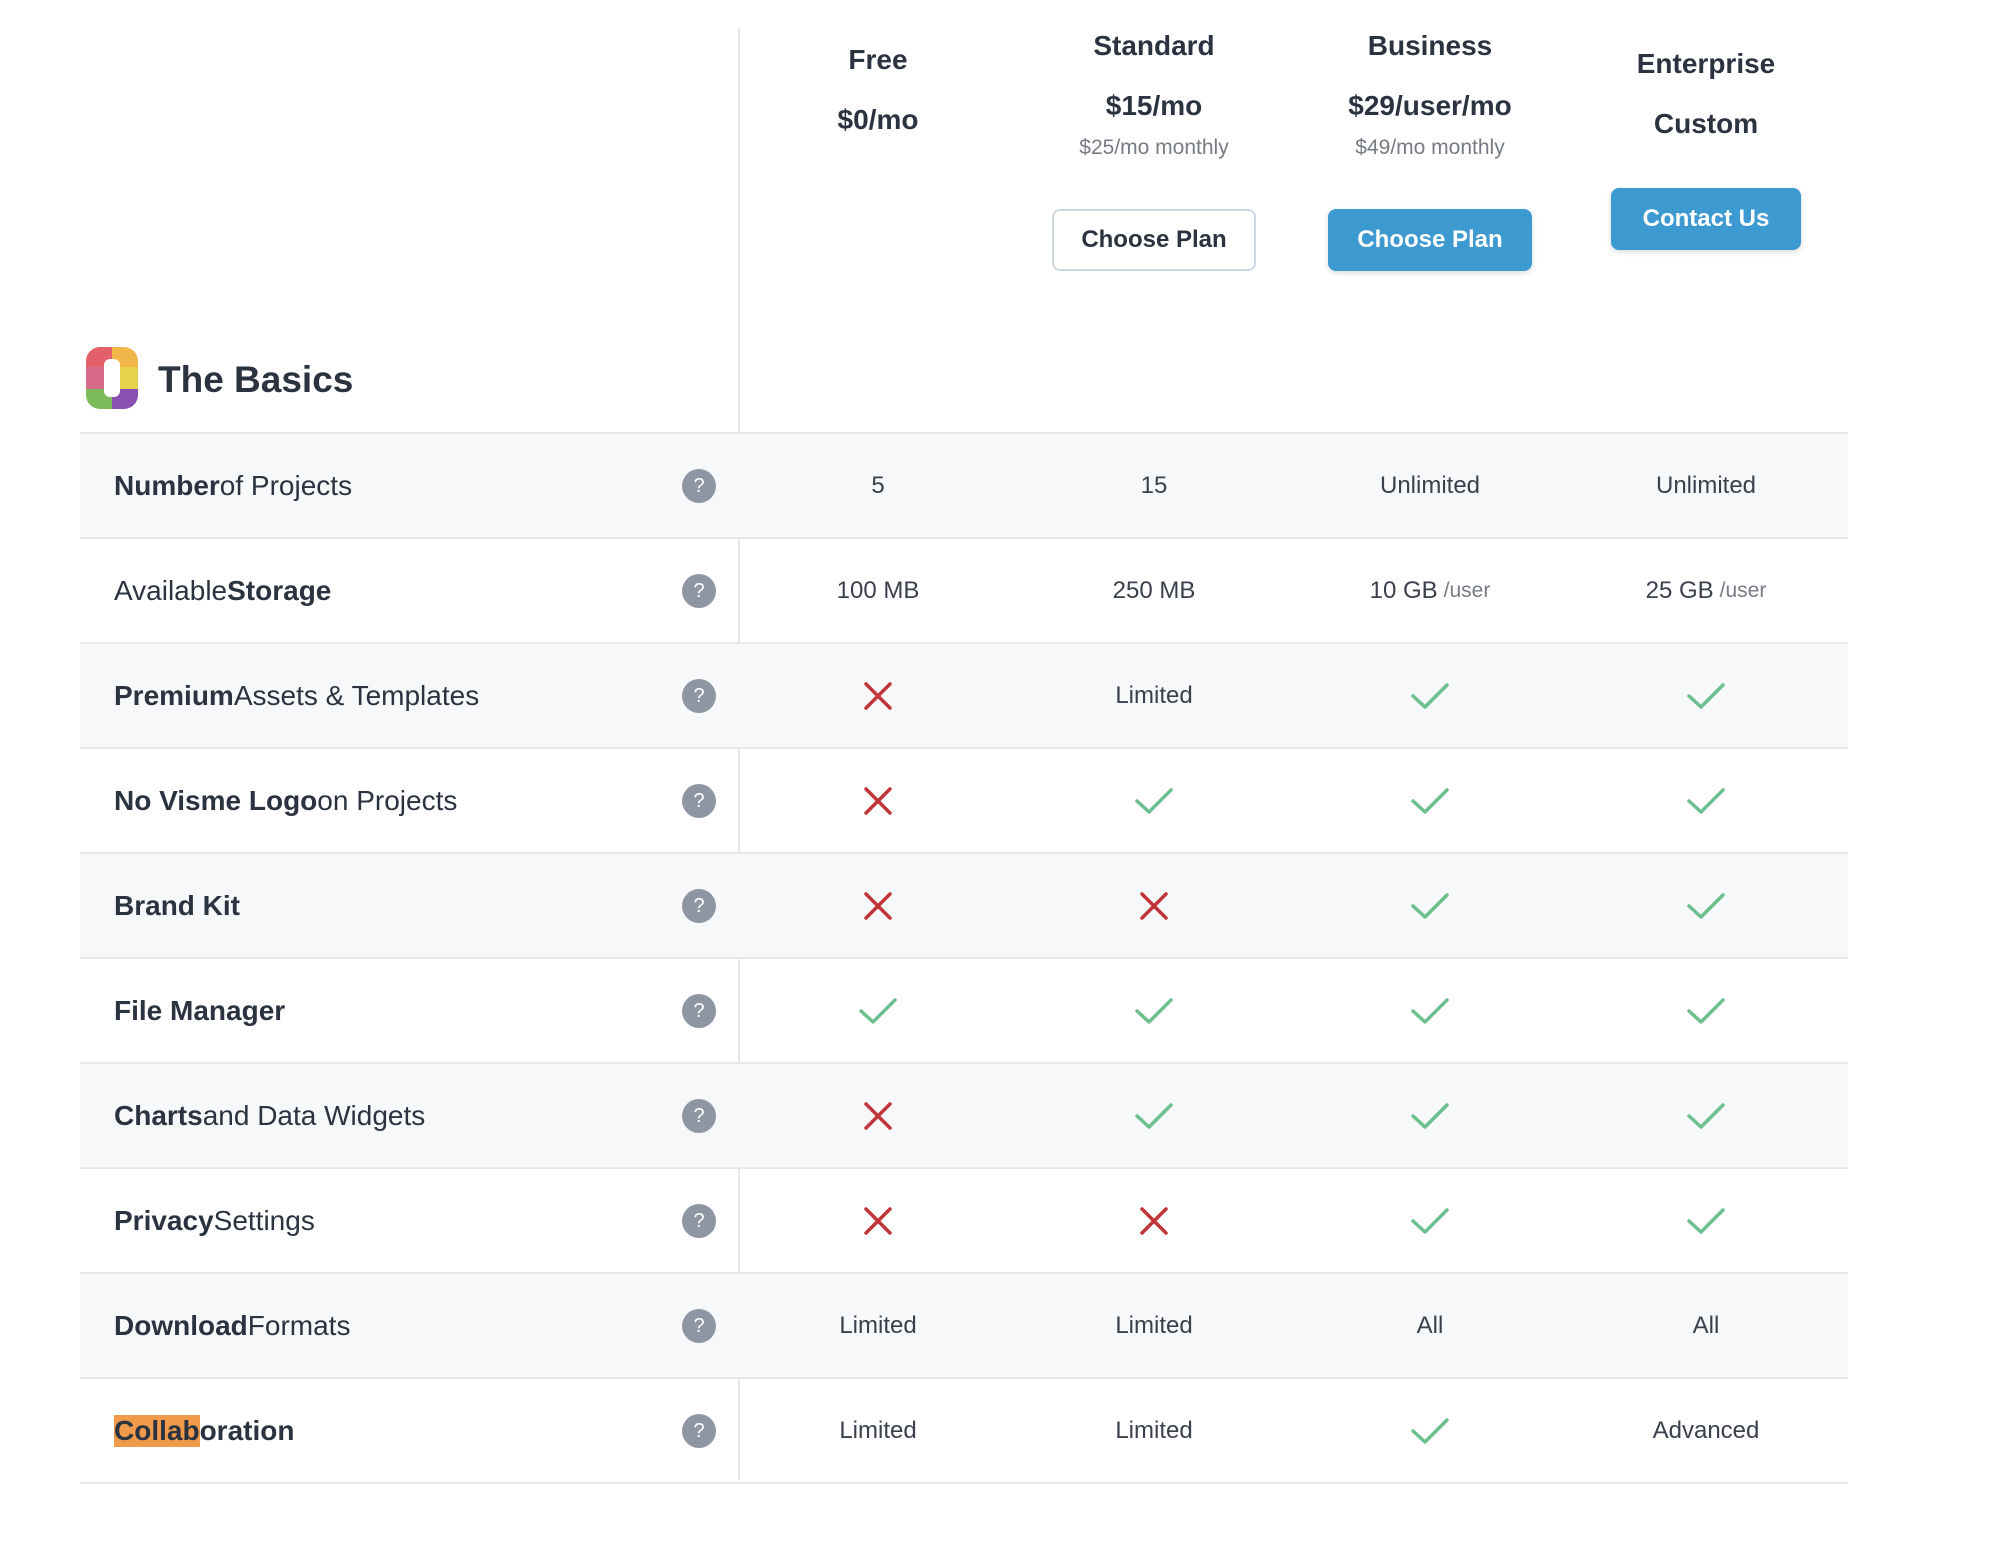 This screenshot has height=1541, width=1999. Describe the element at coordinates (177, 905) in the screenshot. I see `feature-label-part: Brand Kit` at that location.